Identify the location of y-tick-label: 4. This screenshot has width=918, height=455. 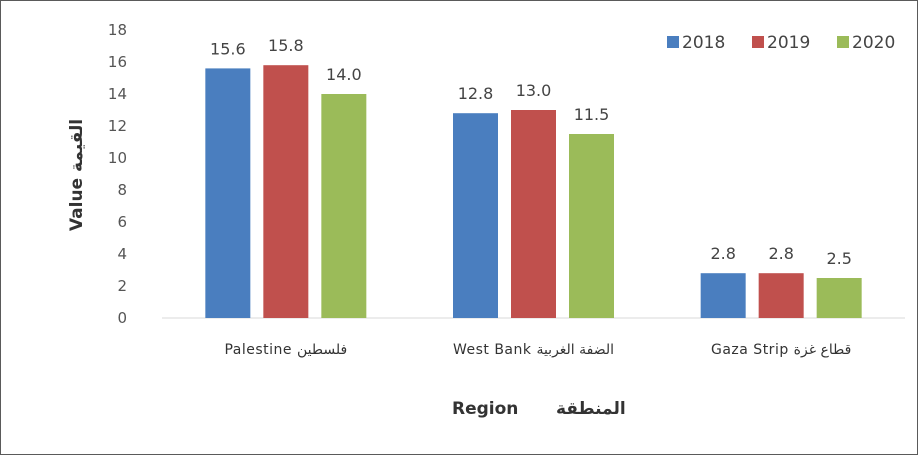
(122, 254).